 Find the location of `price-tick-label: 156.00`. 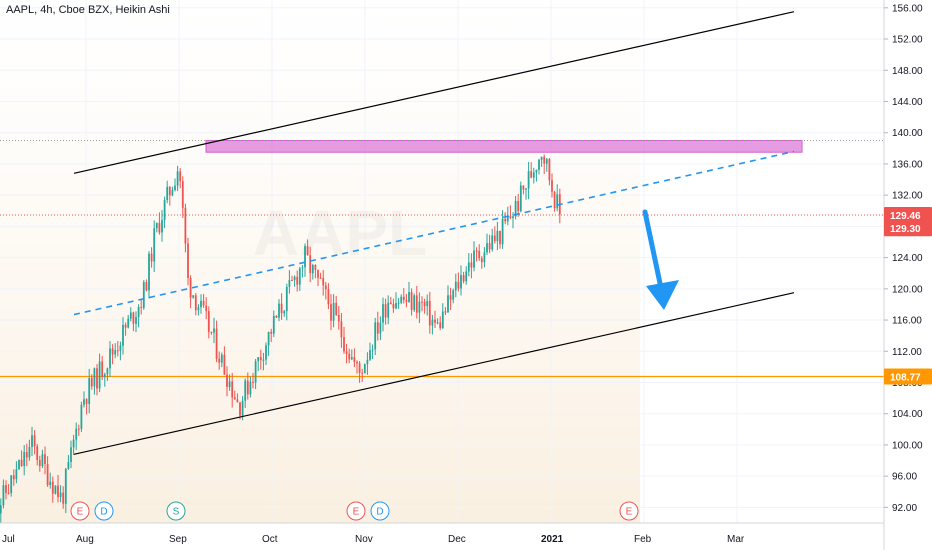

price-tick-label: 156.00 is located at coordinates (907, 8).